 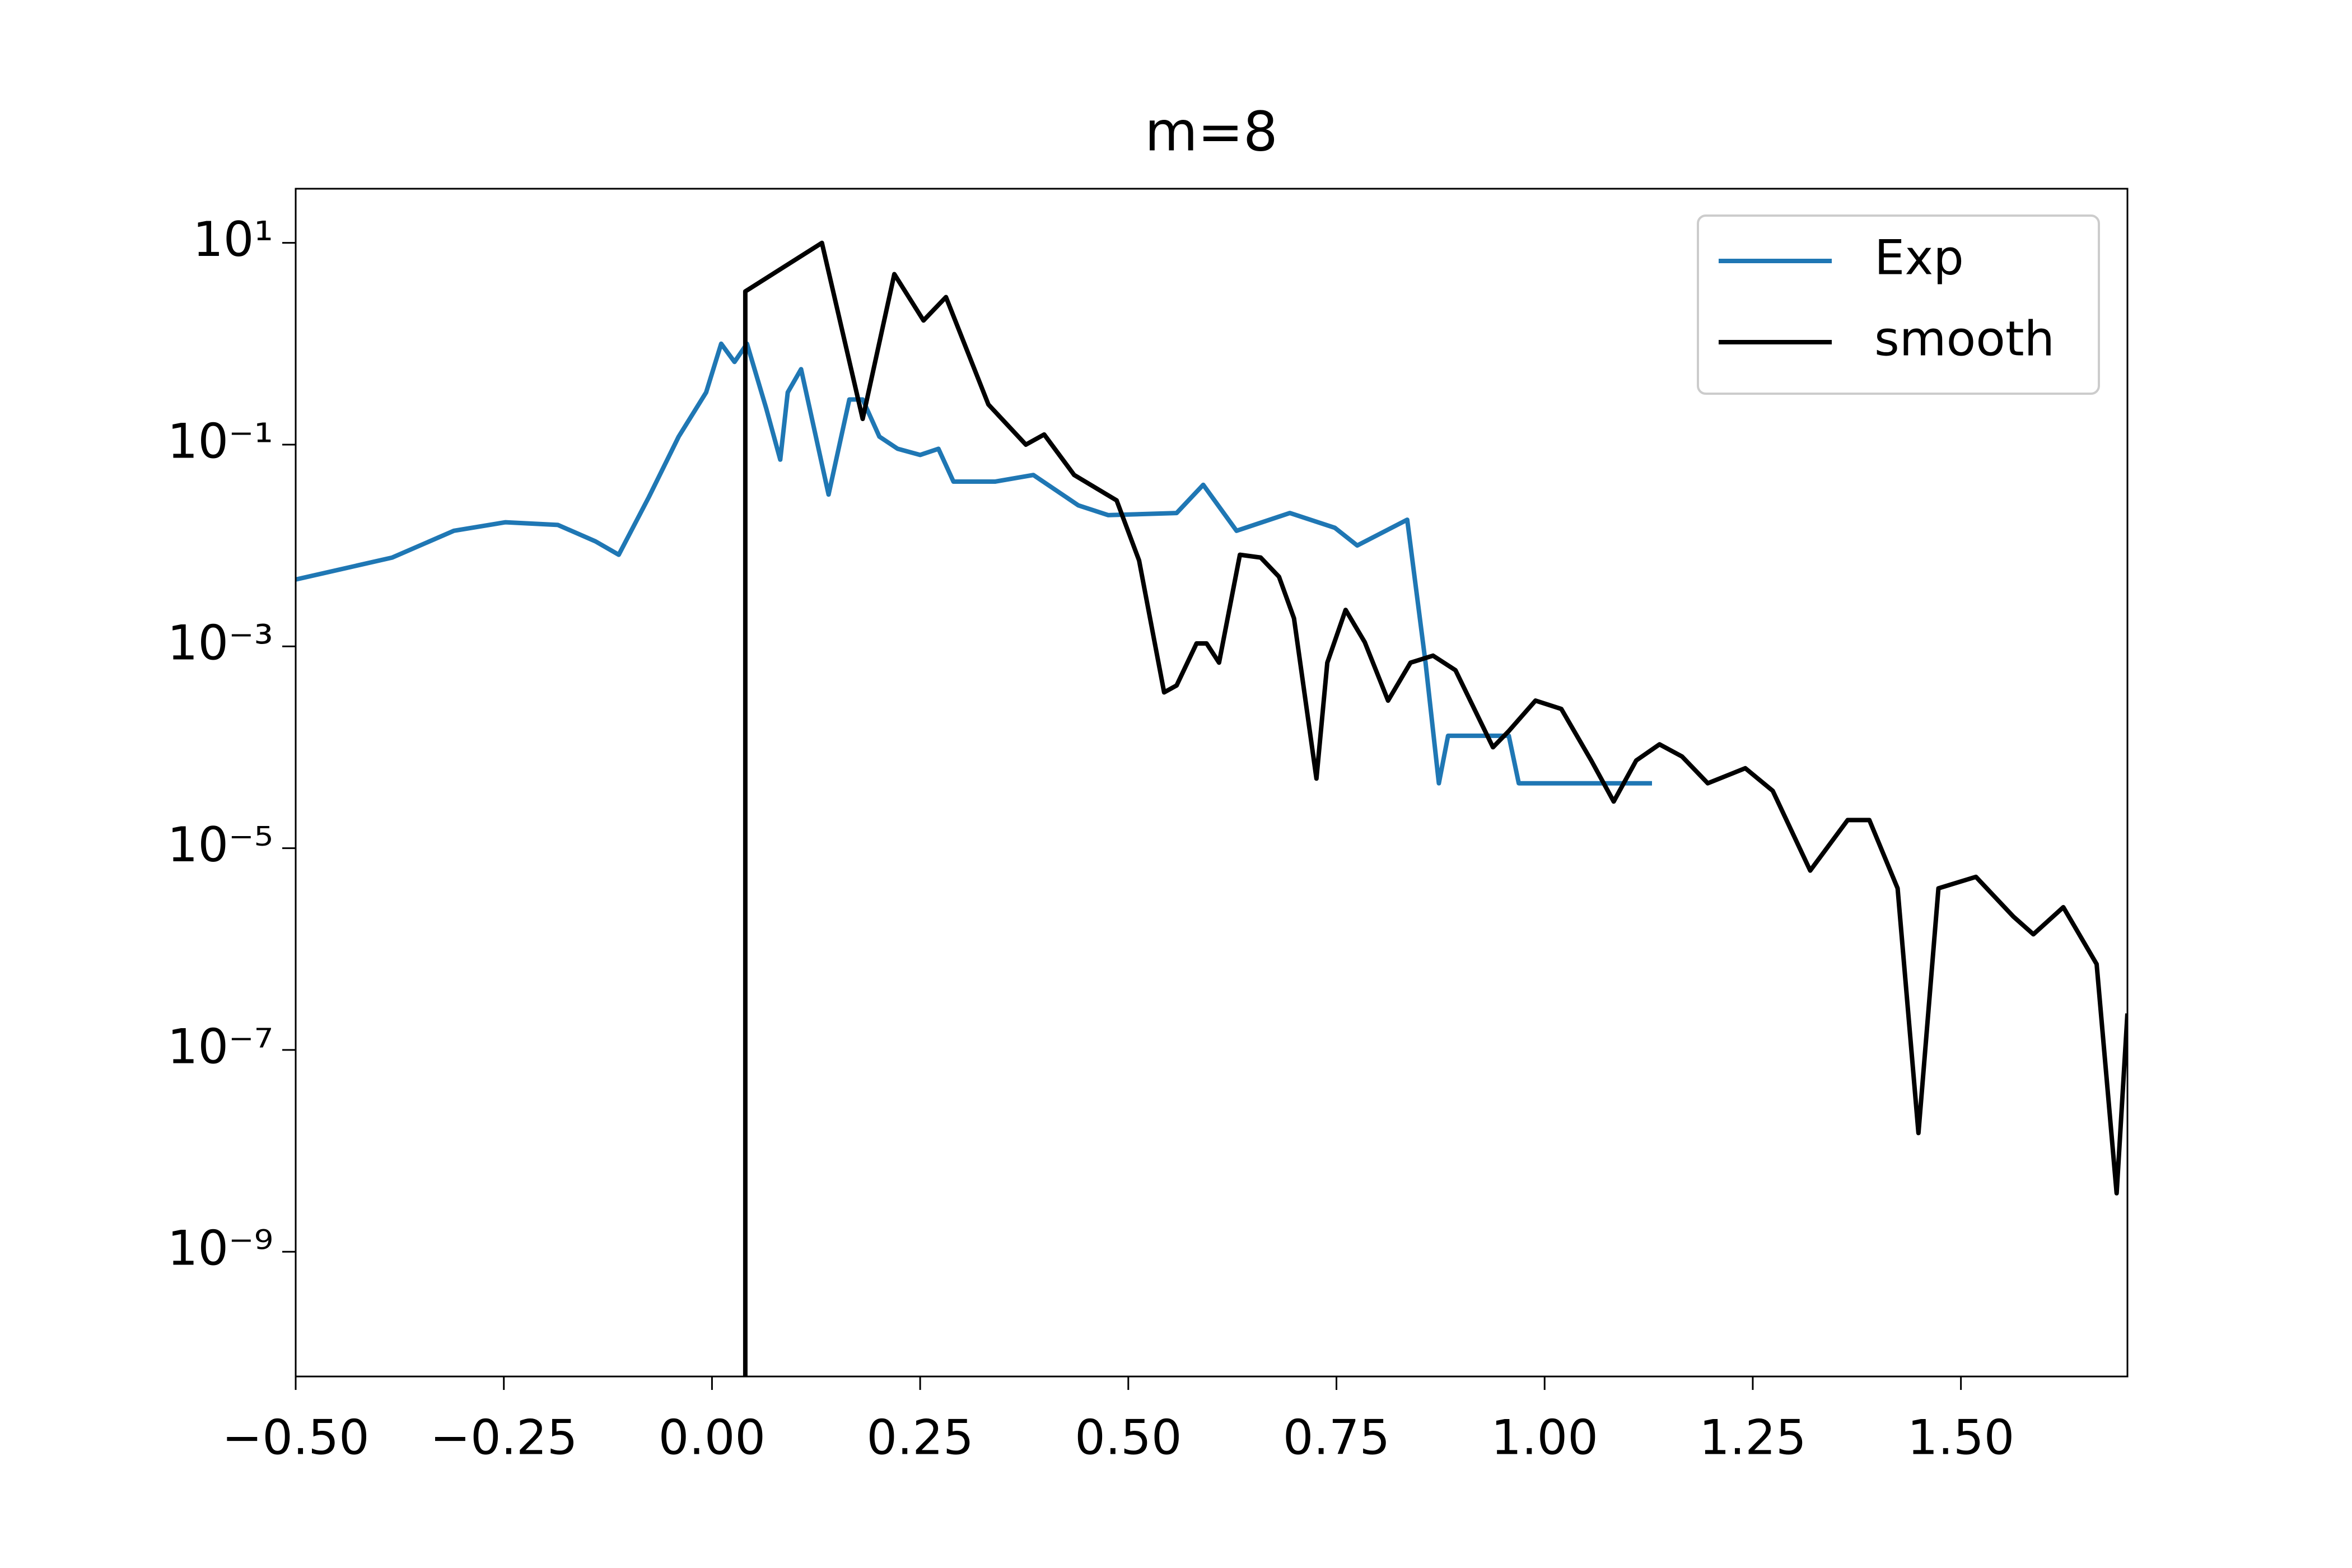 What do you see at coordinates (220, 643) in the screenshot?
I see `y-tick-label: 10⁻³` at bounding box center [220, 643].